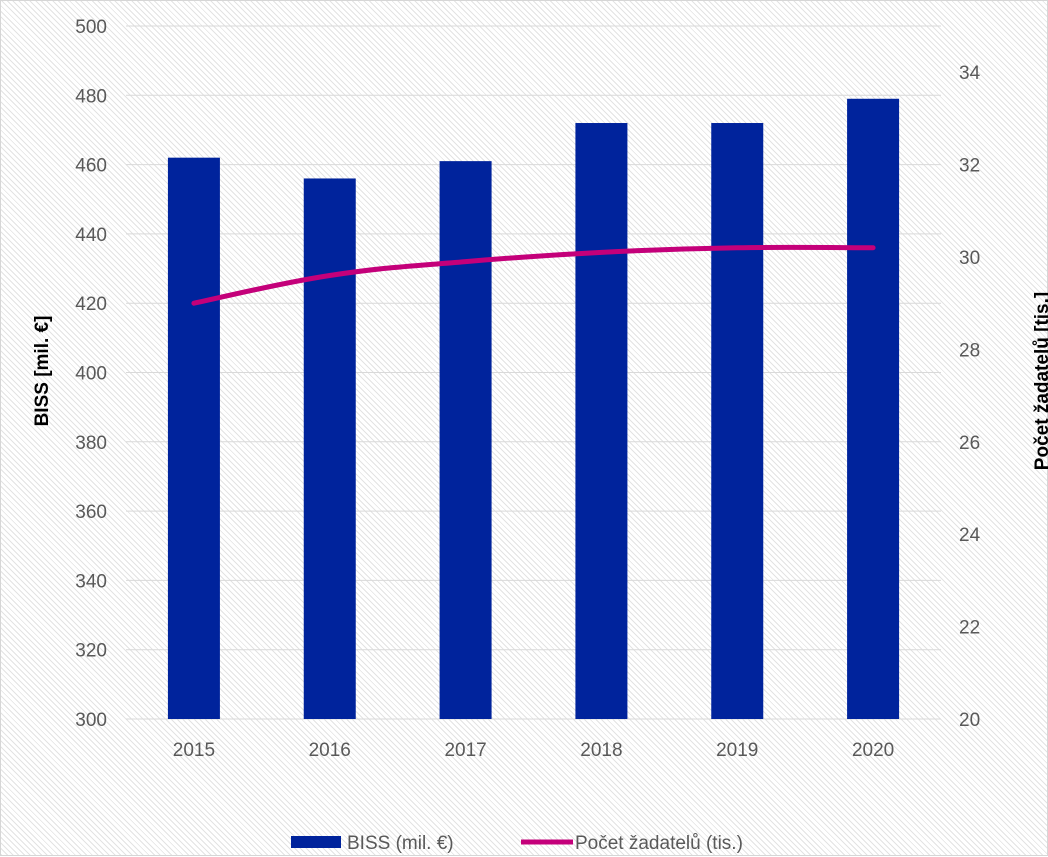 This screenshot has height=857, width=1048. What do you see at coordinates (969, 350) in the screenshot?
I see `right-tick-label: 28` at bounding box center [969, 350].